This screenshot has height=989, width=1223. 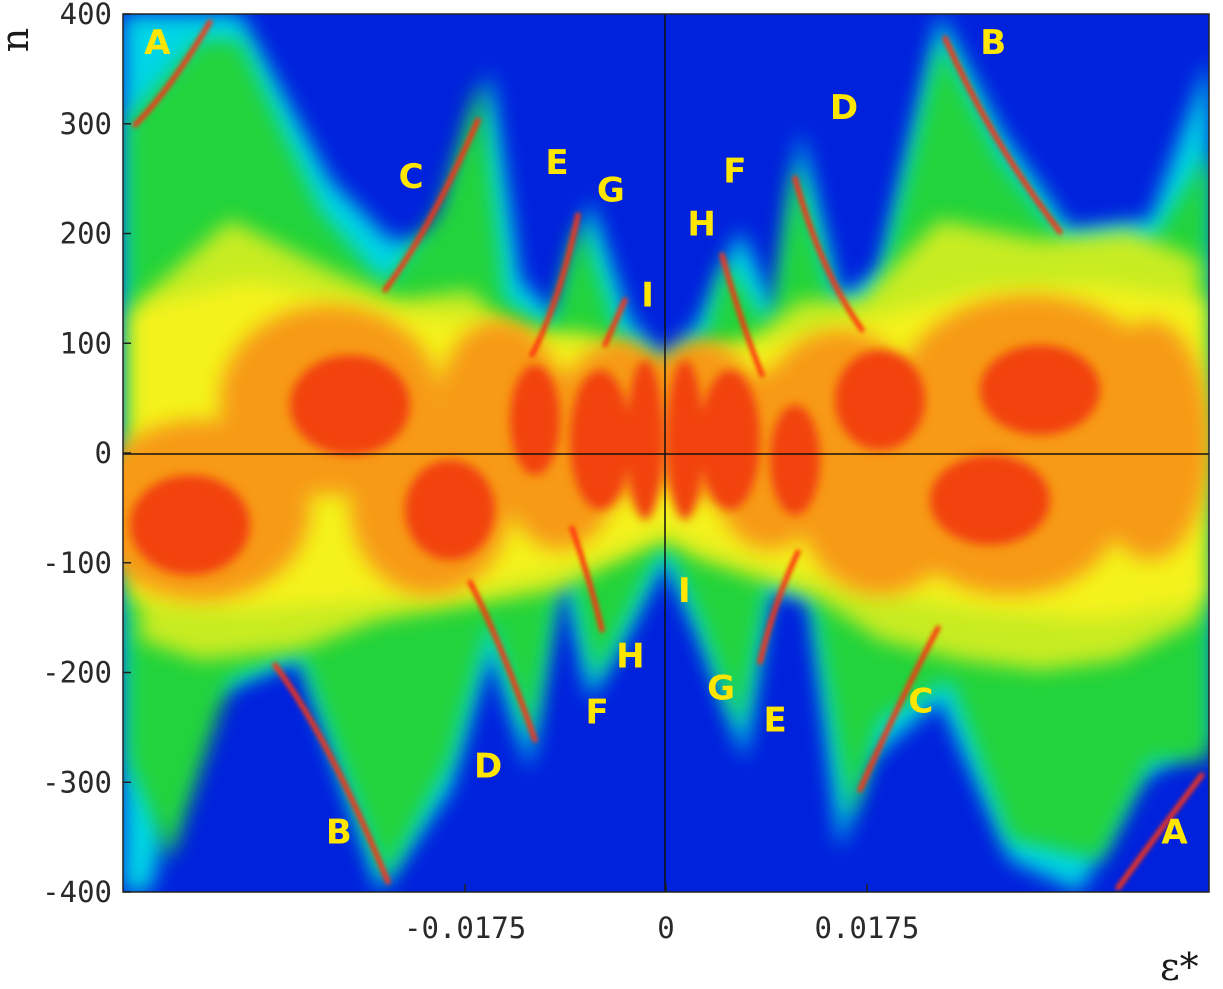 I want to click on y-tick-label: -300, so click(x=77, y=782).